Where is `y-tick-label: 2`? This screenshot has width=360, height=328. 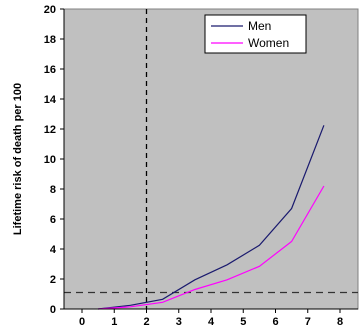 y-tick-label: 2 is located at coordinates (53, 280).